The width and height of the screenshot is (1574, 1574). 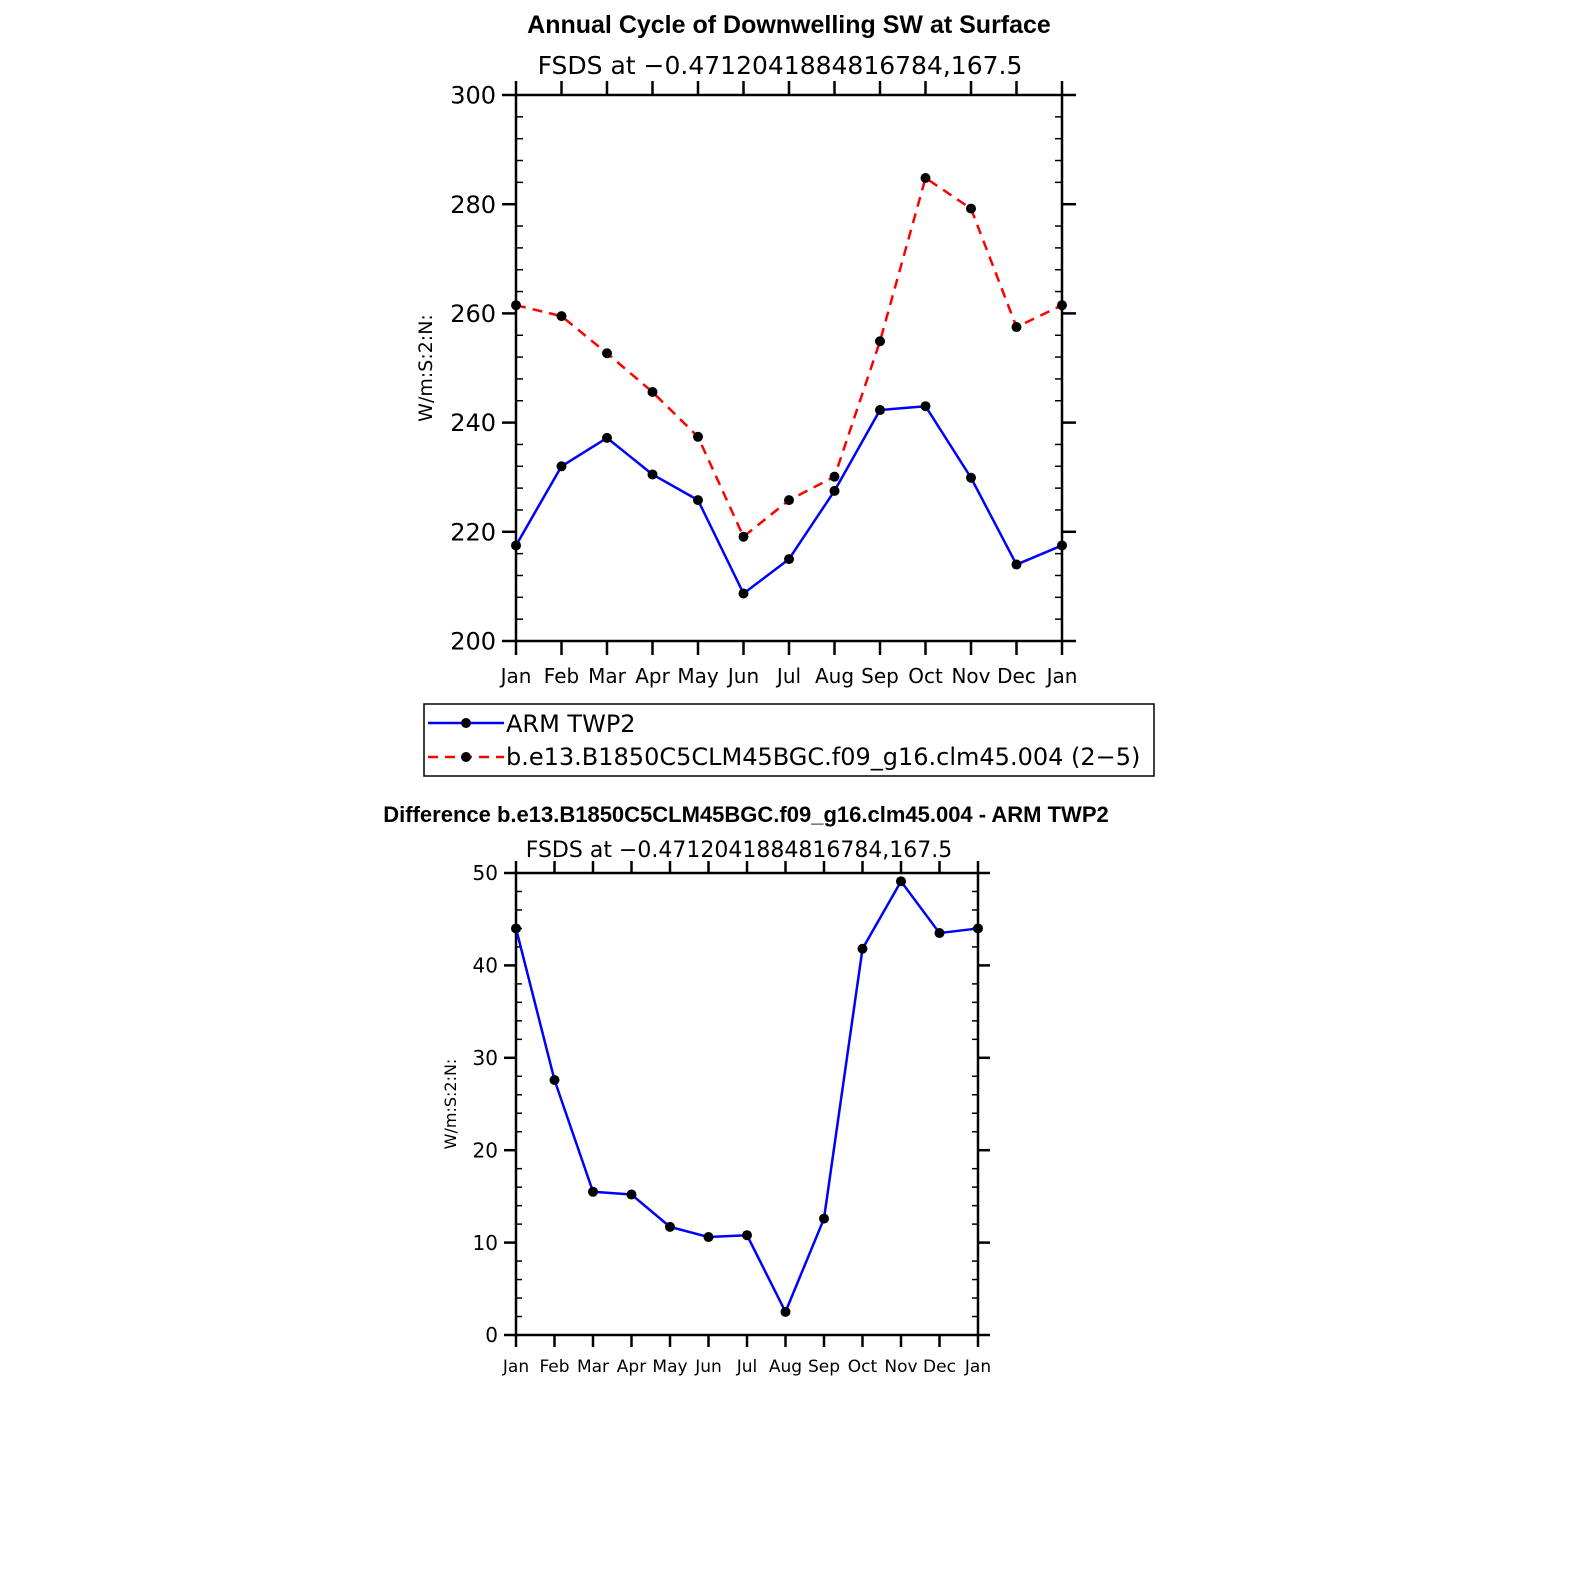 I want to click on y-tick-label: 30, so click(x=485, y=1058).